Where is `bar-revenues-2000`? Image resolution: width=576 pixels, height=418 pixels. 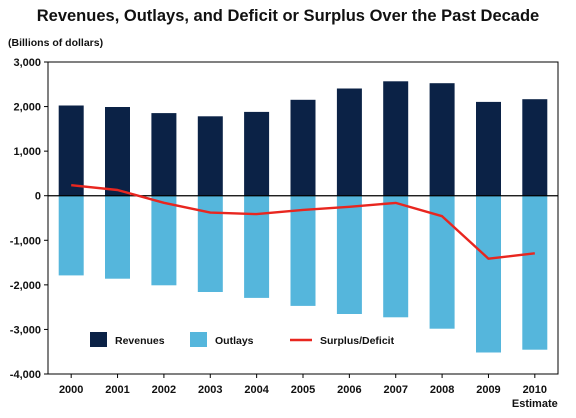
bar-revenues-2000 is located at coordinates (71, 150).